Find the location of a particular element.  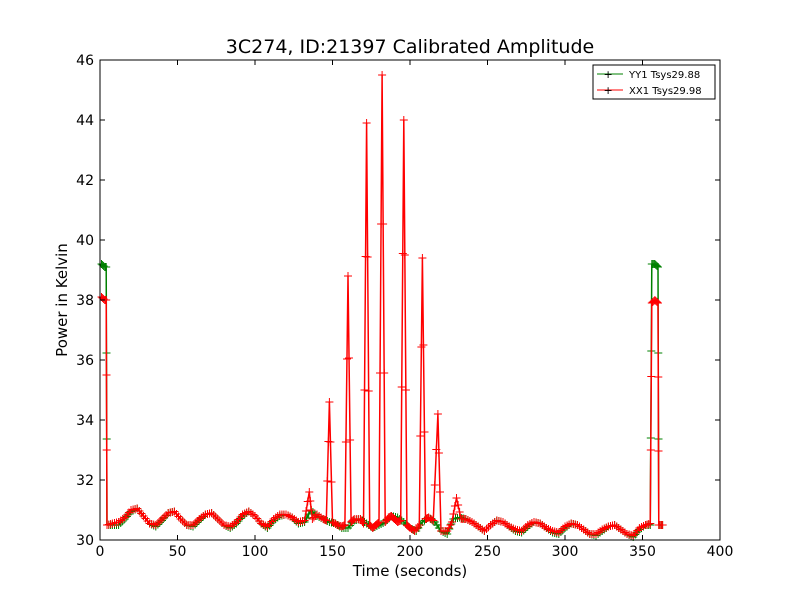

x-tick-label: 50 is located at coordinates (178, 552).